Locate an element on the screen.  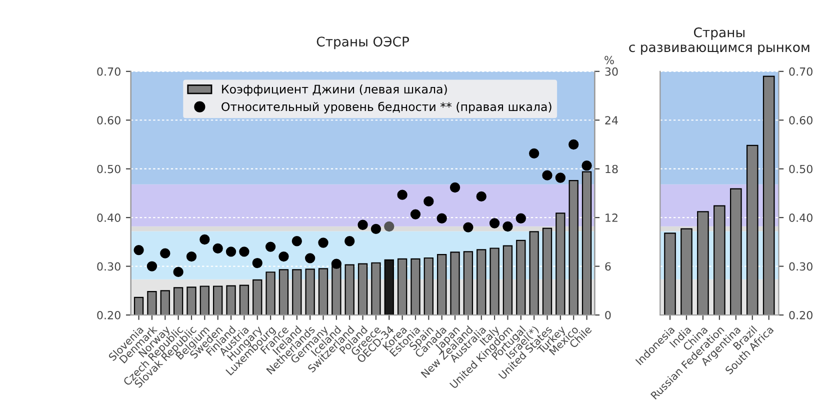
legend-label: Относительный уровень бедности ** (правая шкала) is located at coordinates (387, 108).